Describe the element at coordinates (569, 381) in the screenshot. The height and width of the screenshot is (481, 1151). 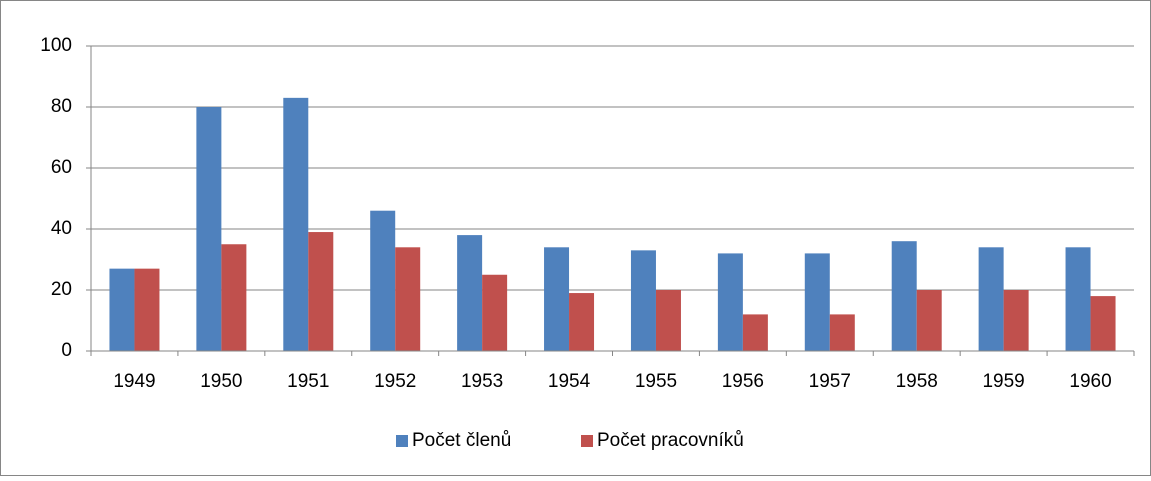
I see `x-tick-label: 1954` at that location.